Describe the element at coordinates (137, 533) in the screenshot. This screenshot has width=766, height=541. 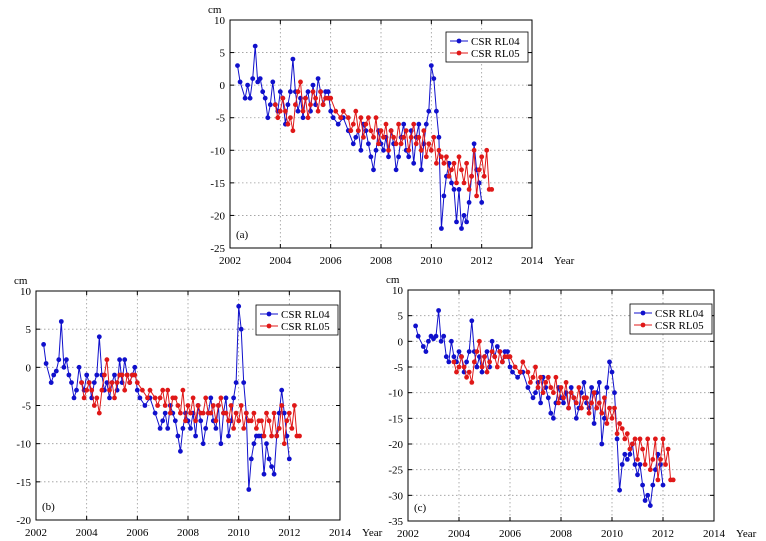
I see `x-tick-label: 2006` at that location.